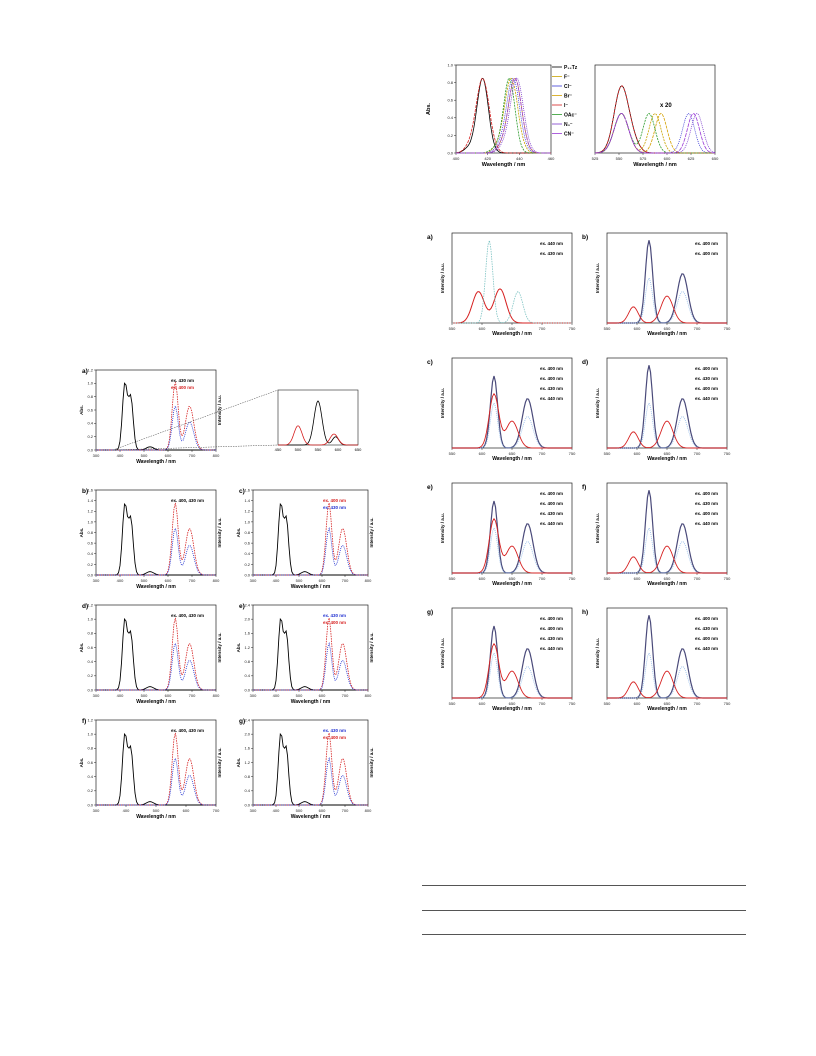 Image resolution: width=816 pixels, height=1056 pixels. What do you see at coordinates (512, 703) in the screenshot?
I see `right-panel-g-xtick-label: 650` at bounding box center [512, 703].